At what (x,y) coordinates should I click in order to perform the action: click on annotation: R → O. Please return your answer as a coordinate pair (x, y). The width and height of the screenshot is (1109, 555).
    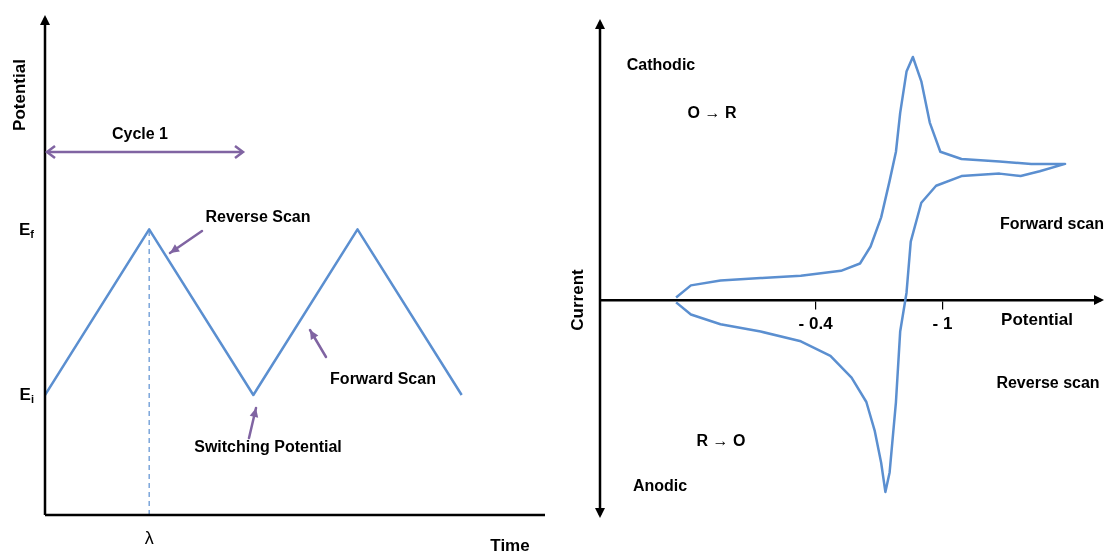
    Looking at the image, I should click on (721, 441).